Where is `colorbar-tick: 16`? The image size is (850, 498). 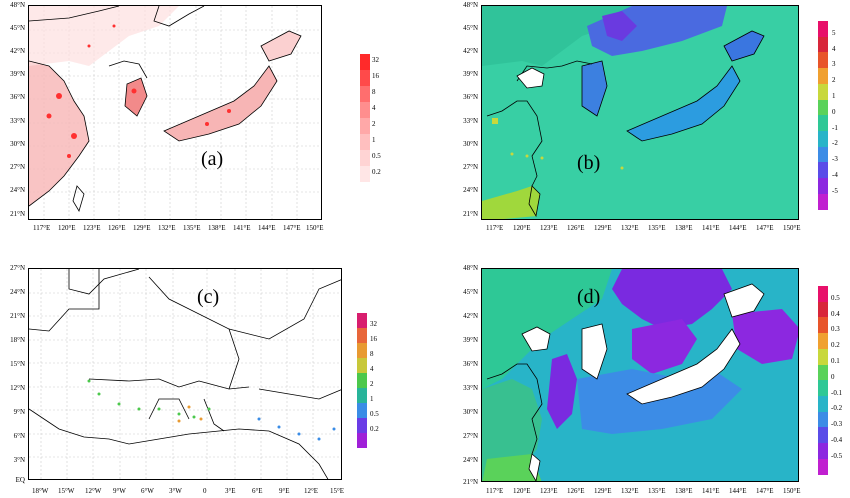 colorbar-tick: 16 is located at coordinates (375, 76).